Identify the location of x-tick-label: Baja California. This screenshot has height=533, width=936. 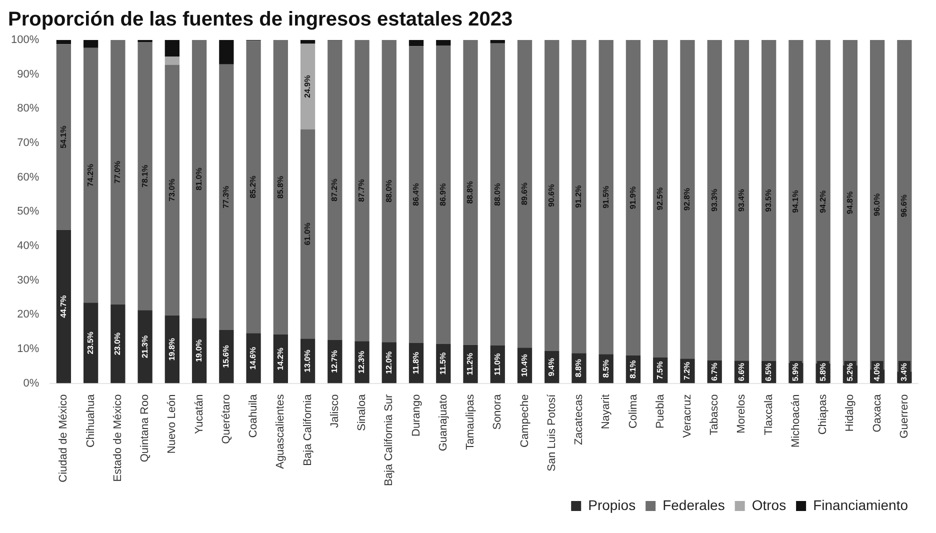
(308, 429).